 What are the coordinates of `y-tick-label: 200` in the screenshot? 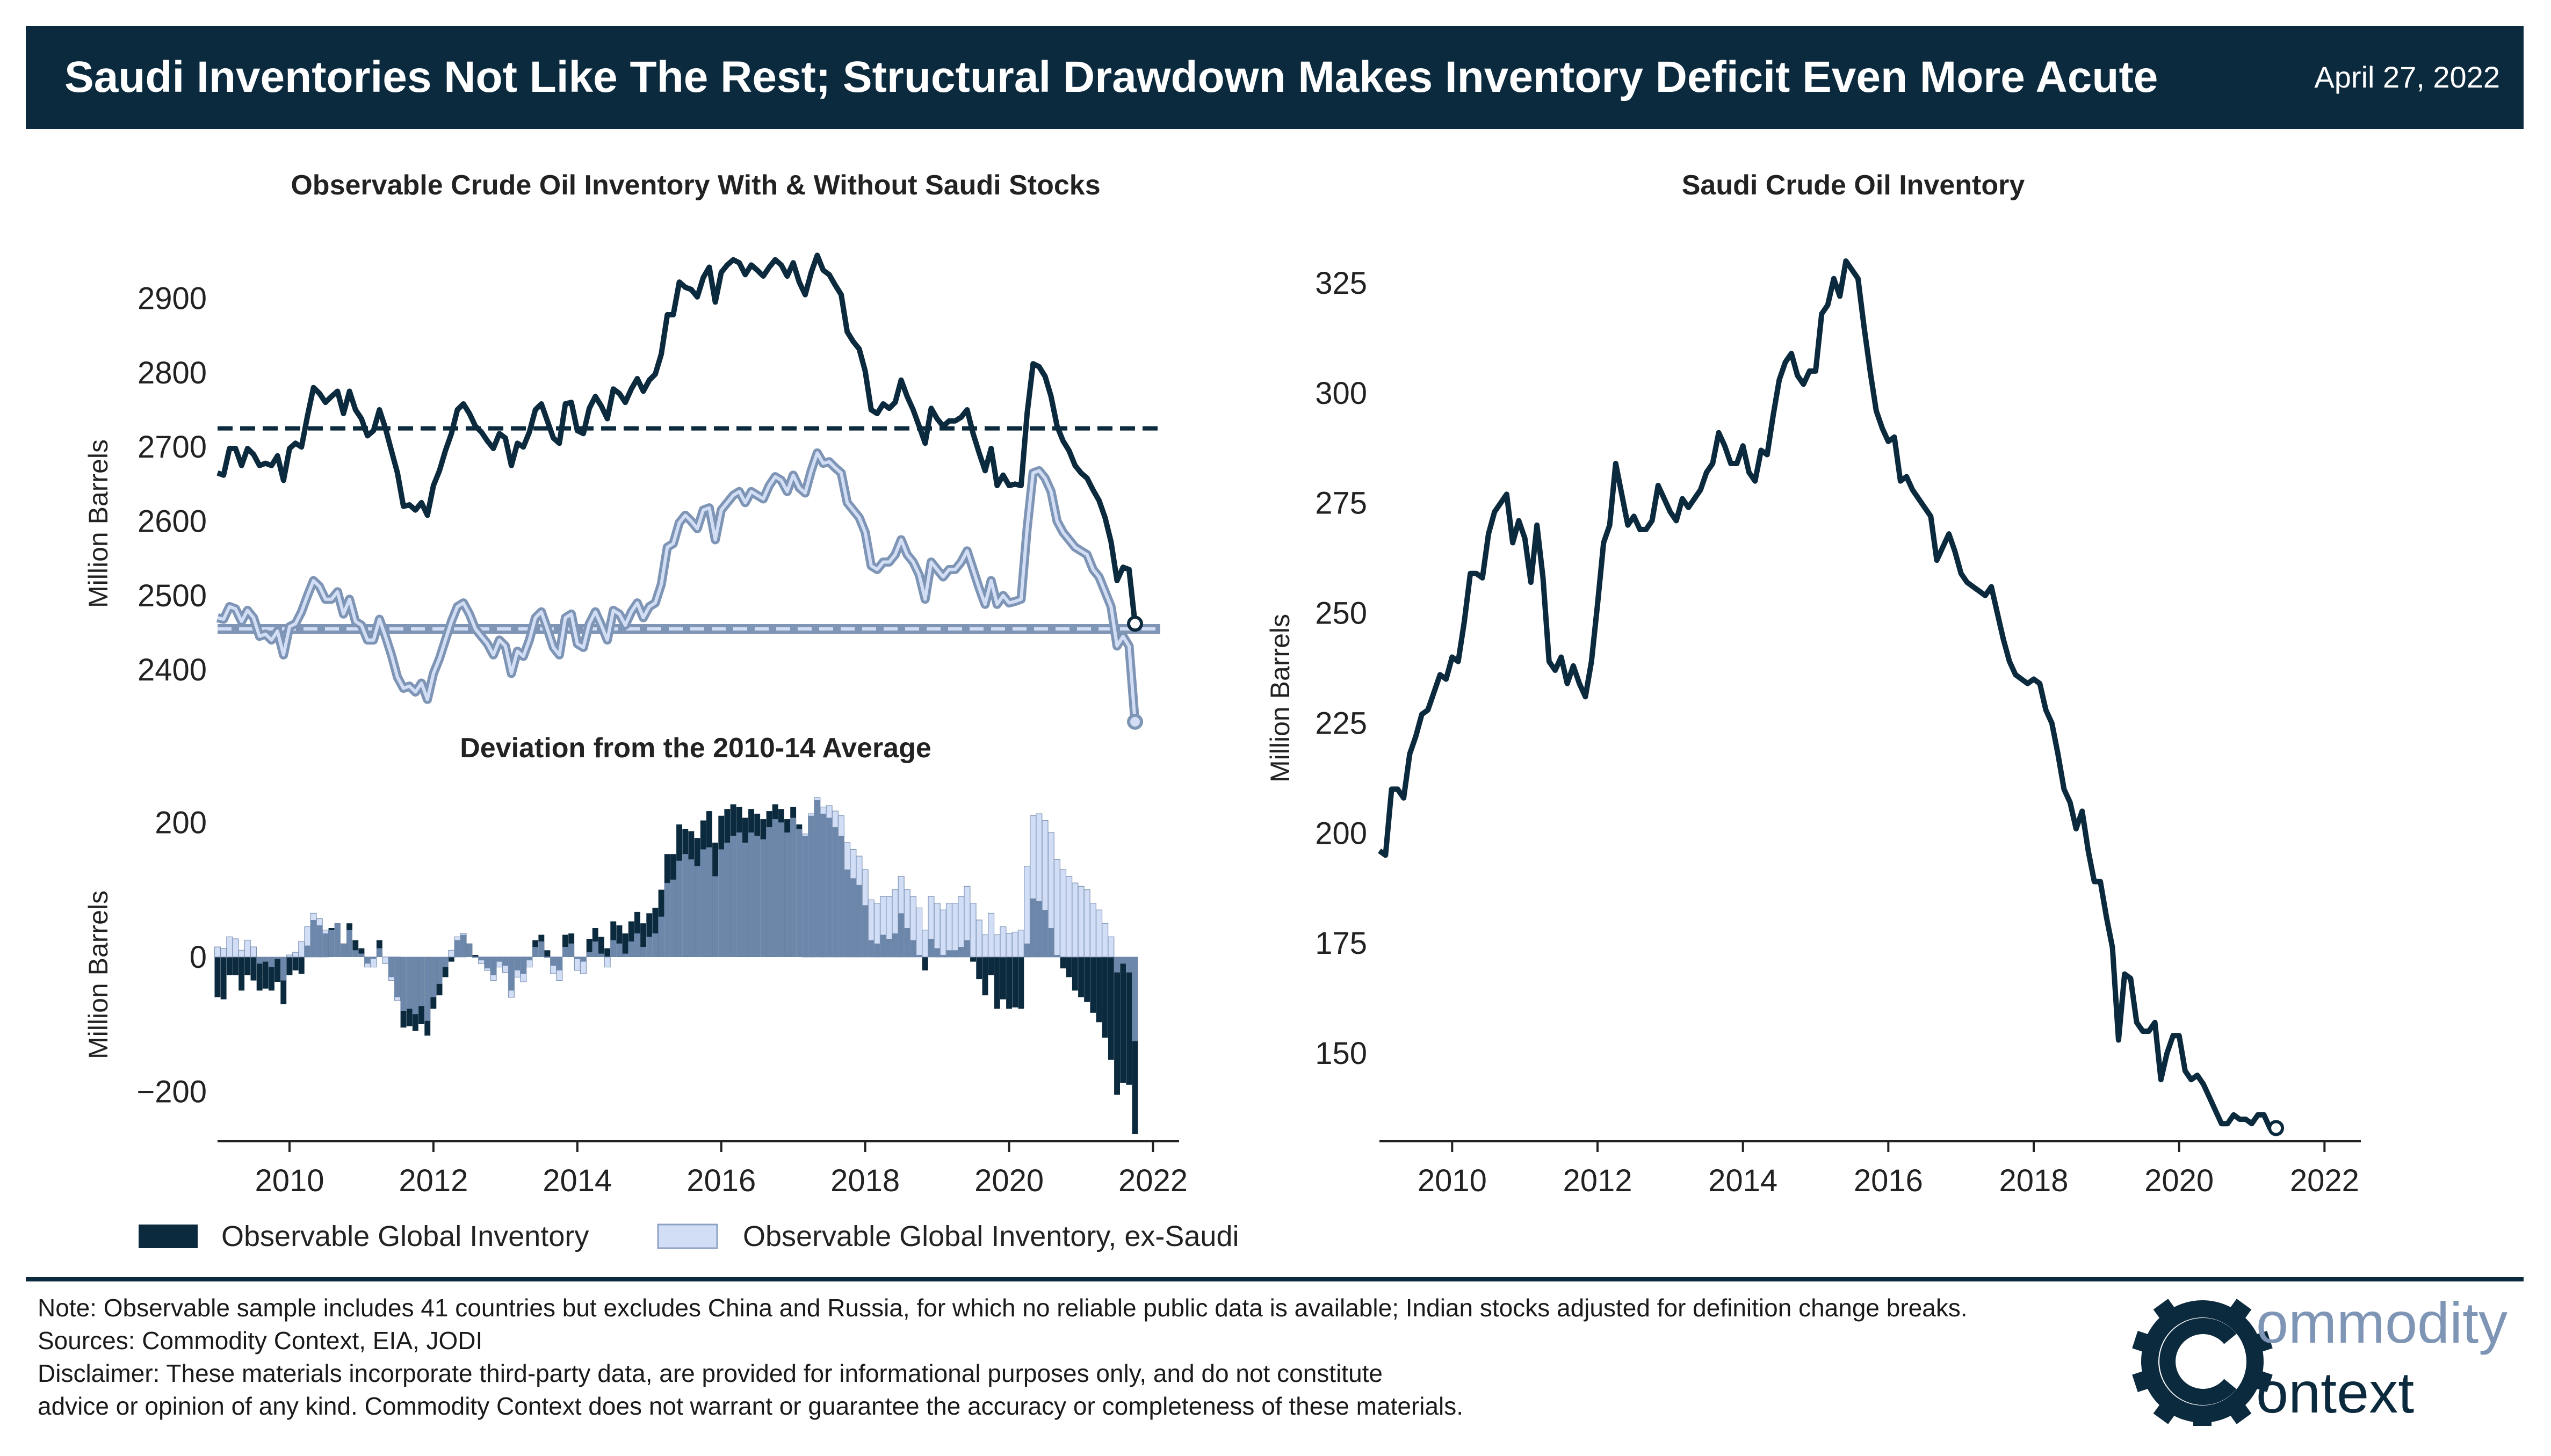 It's located at (181, 822).